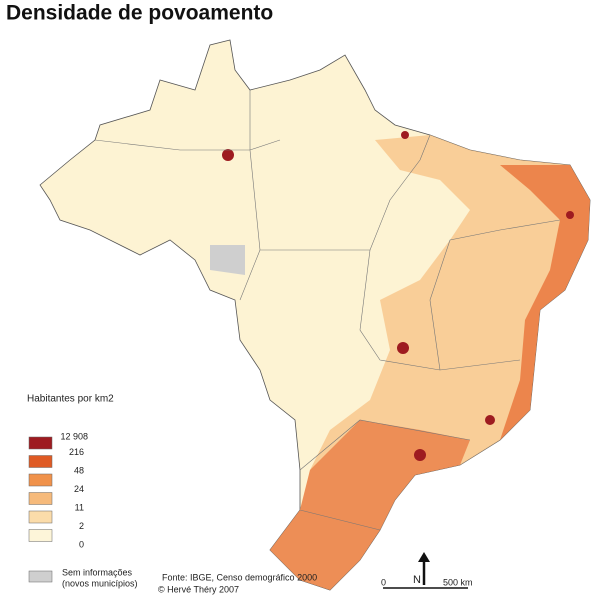 The width and height of the screenshot is (593, 608). What do you see at coordinates (79, 507) in the screenshot?
I see `legend-break: 11` at bounding box center [79, 507].